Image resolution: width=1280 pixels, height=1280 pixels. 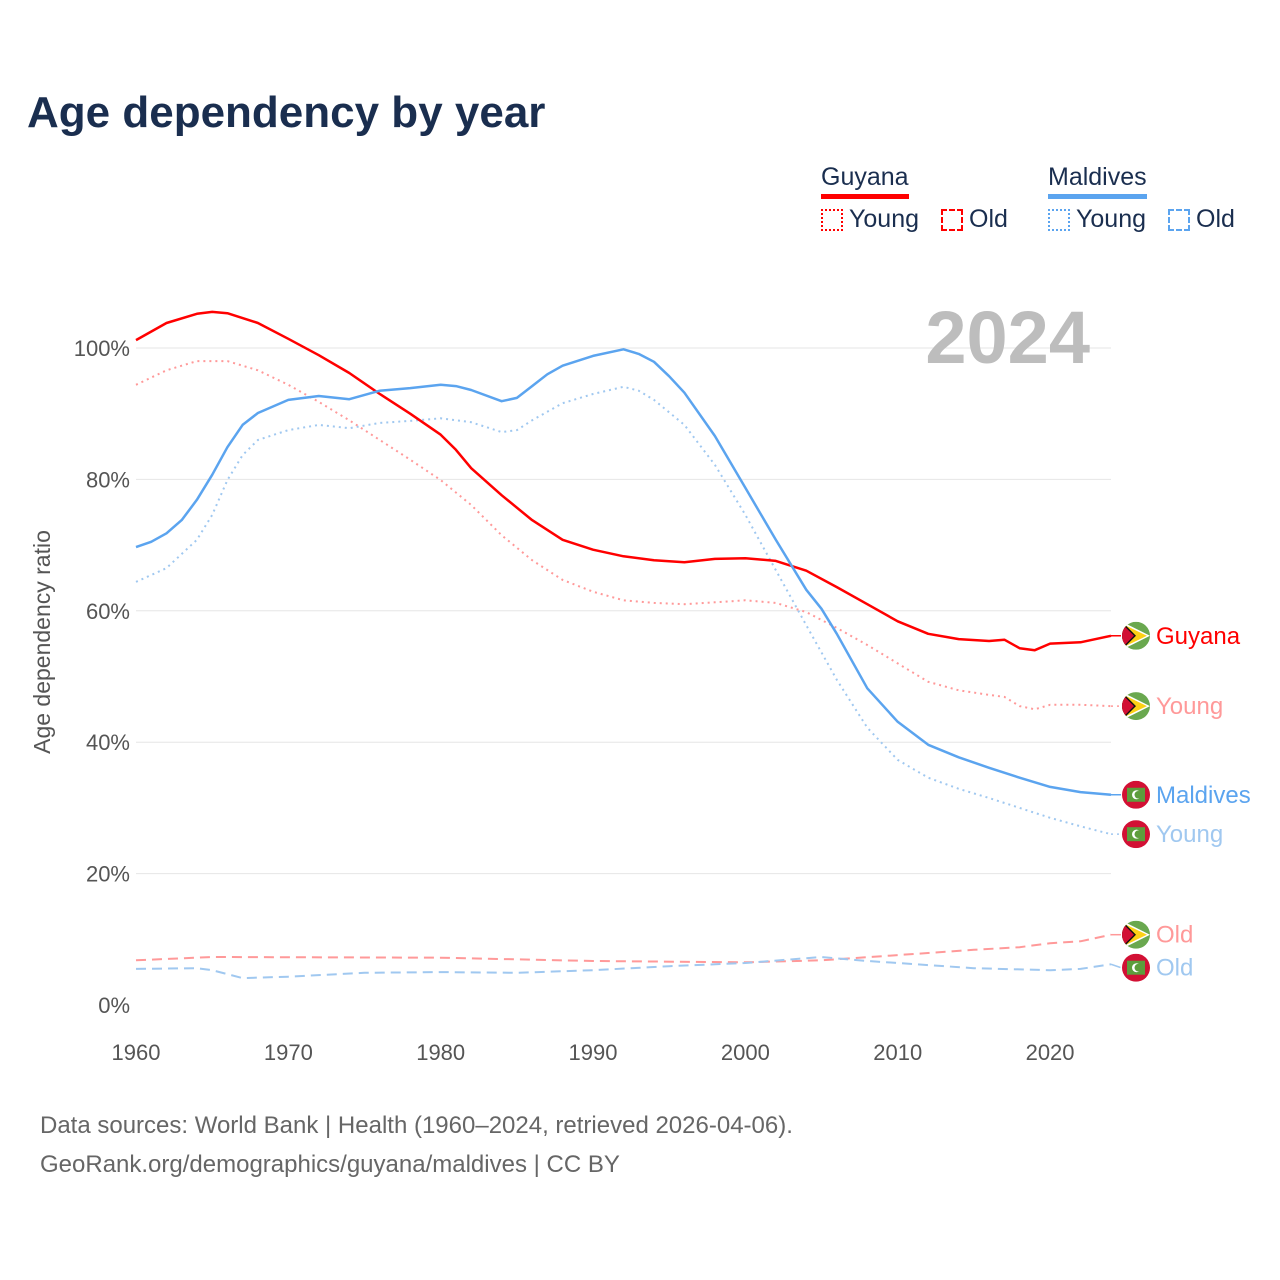 What do you see at coordinates (1007, 337) in the screenshot?
I see `year-watermark: 2024` at bounding box center [1007, 337].